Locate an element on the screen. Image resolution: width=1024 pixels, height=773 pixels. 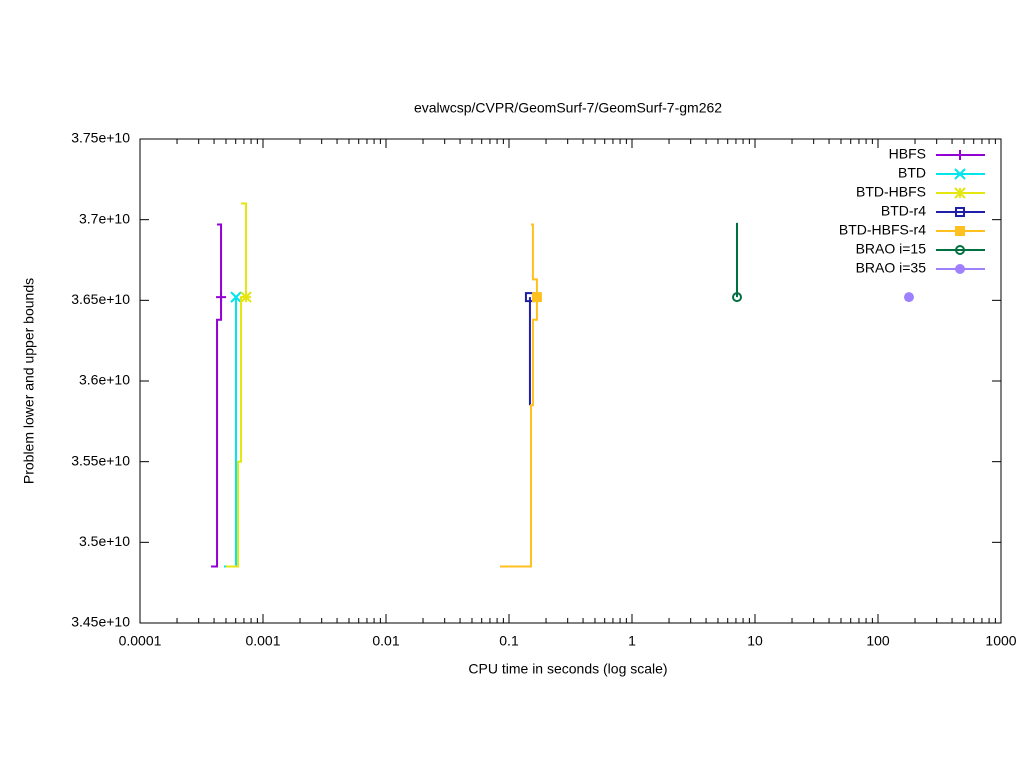
x-tick-label: 0.0001 is located at coordinates (140, 641).